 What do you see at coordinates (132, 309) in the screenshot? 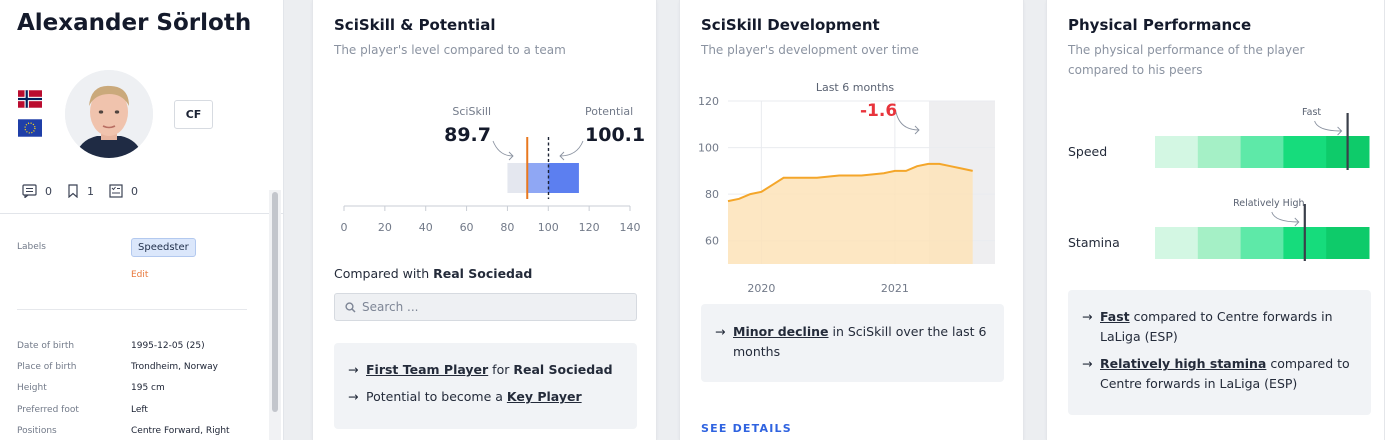
I see `profile-divider` at bounding box center [132, 309].